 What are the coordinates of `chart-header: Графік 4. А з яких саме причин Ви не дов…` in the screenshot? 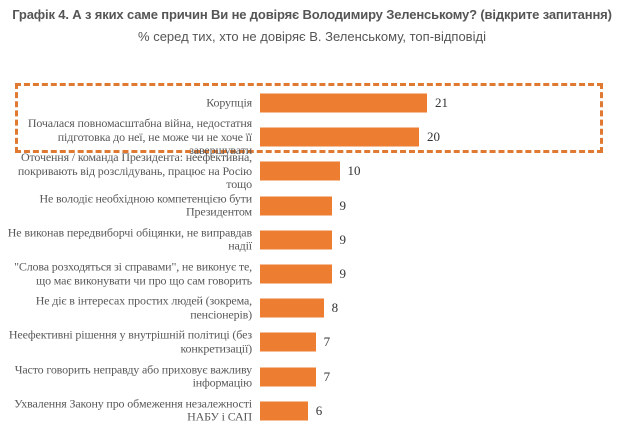 It's located at (312, 25).